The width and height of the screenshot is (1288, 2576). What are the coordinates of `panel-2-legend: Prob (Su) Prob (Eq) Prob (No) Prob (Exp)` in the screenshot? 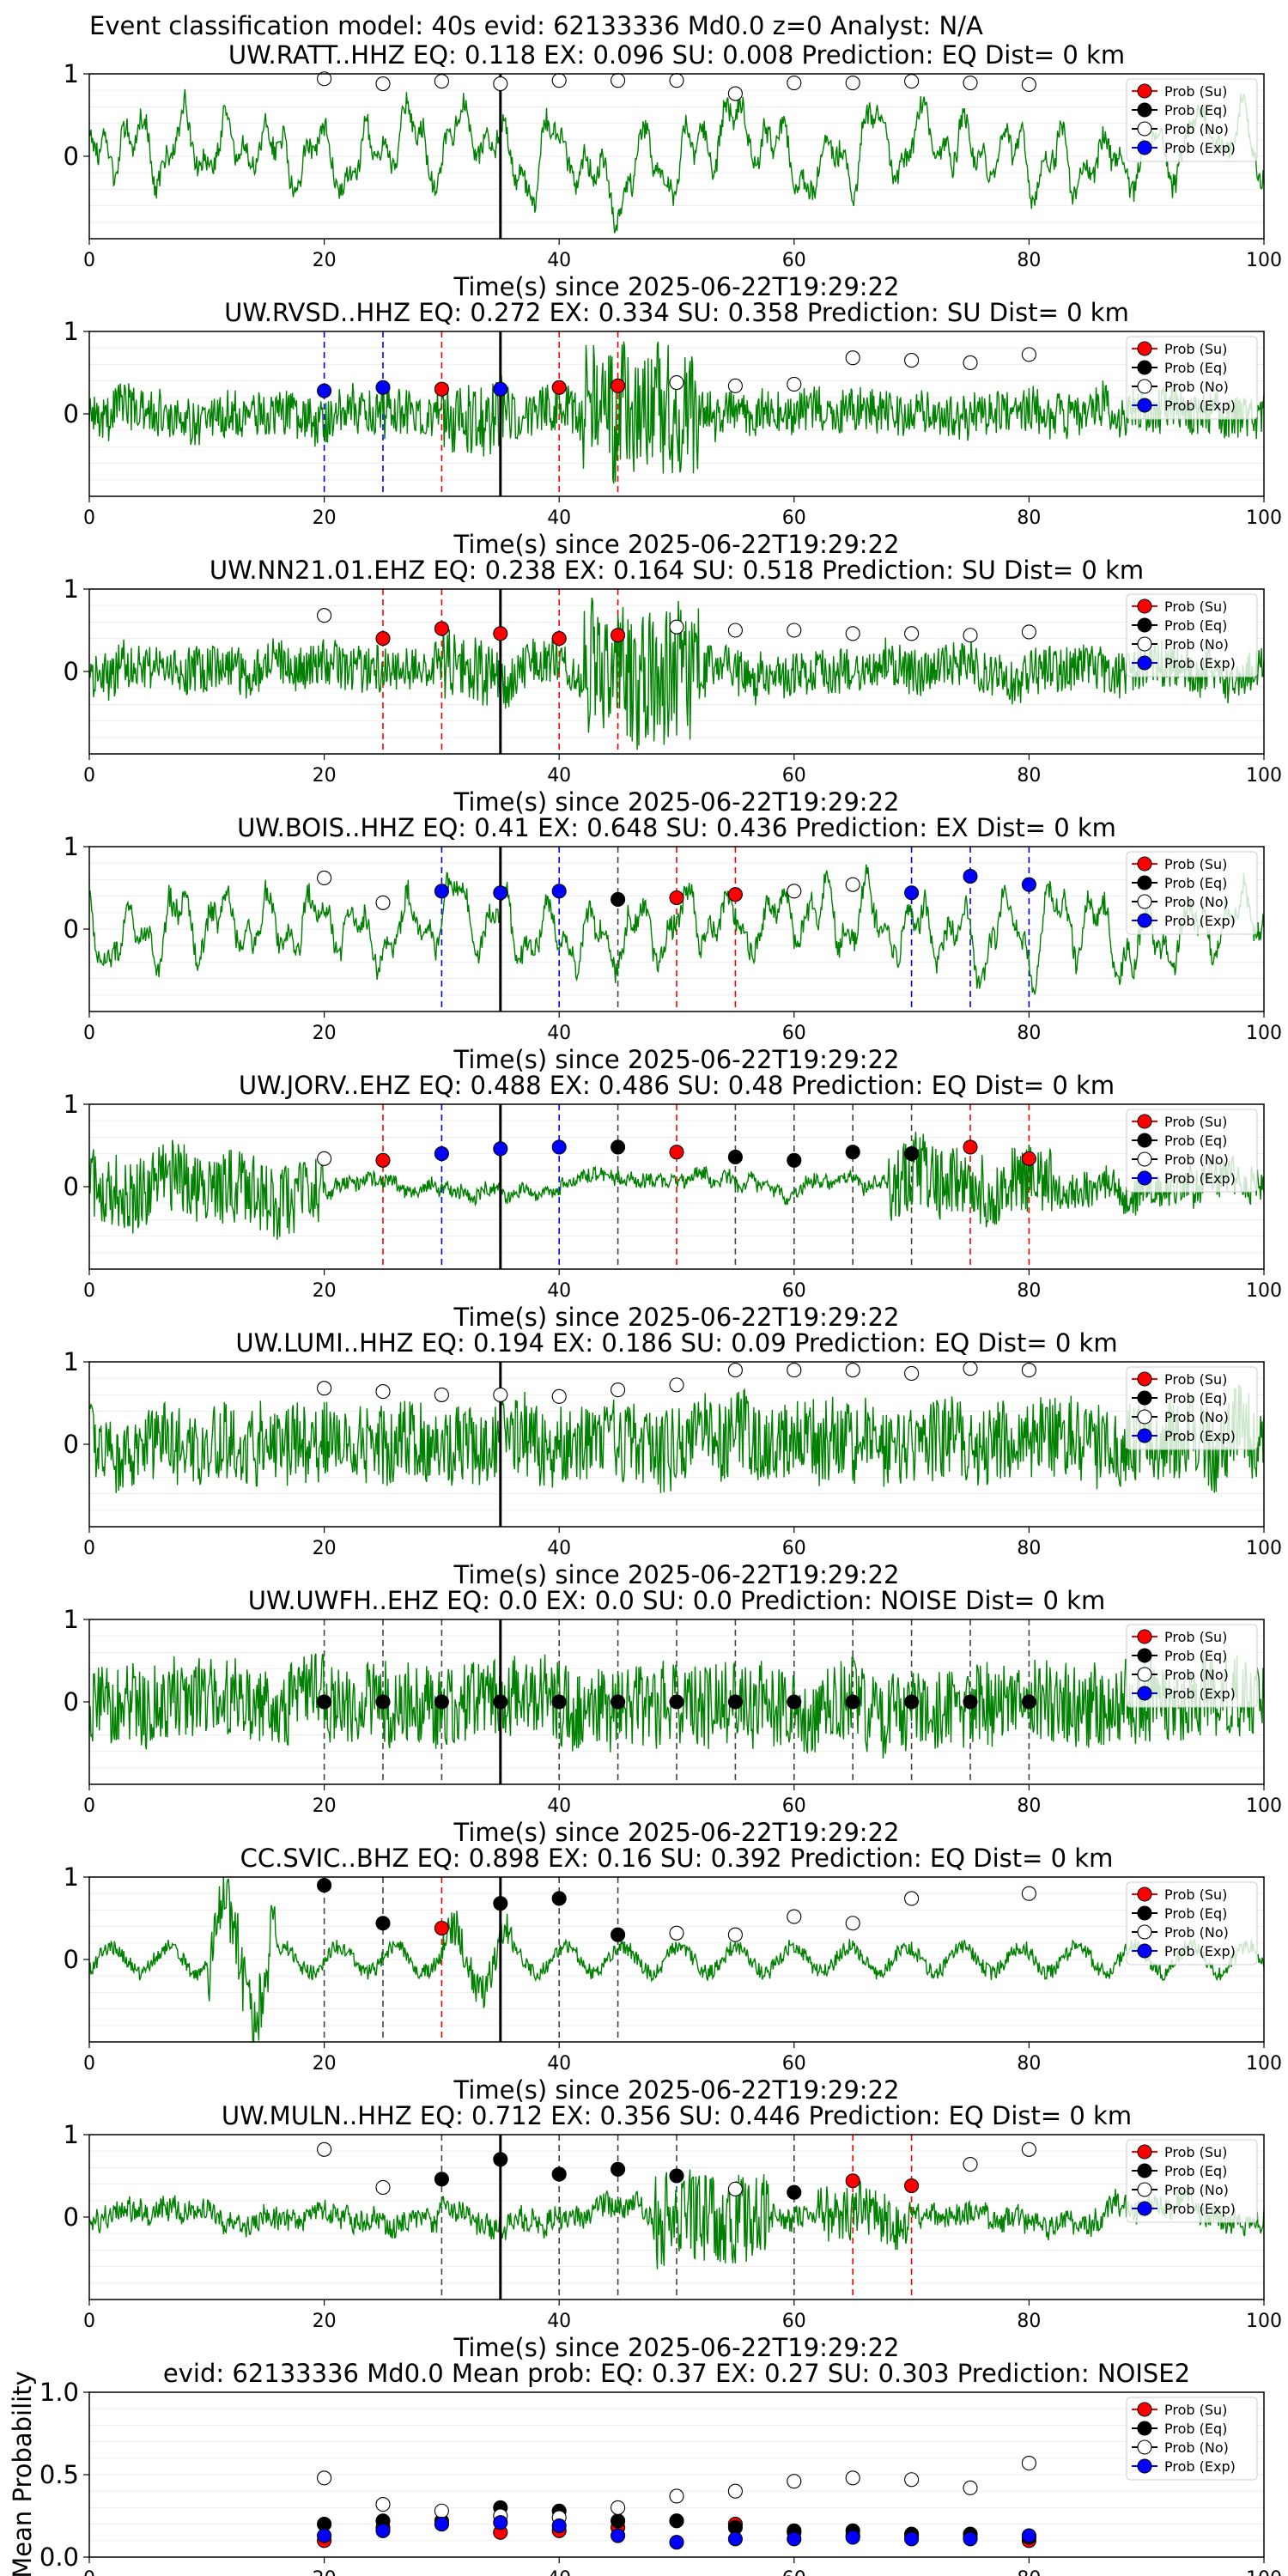 It's located at (1192, 378).